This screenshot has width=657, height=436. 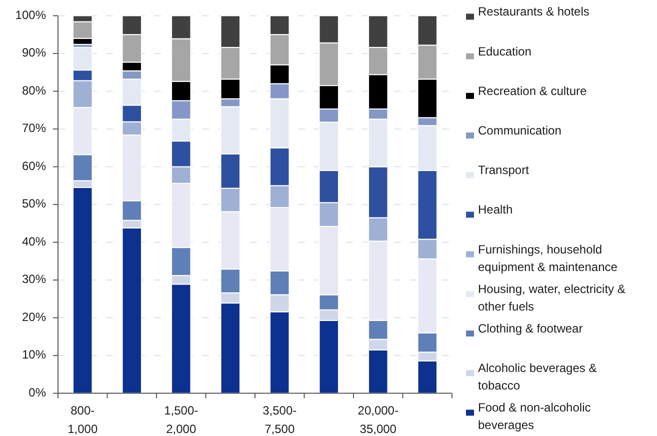 I want to click on x-tick-label: 3,500-7,500, so click(x=279, y=420).